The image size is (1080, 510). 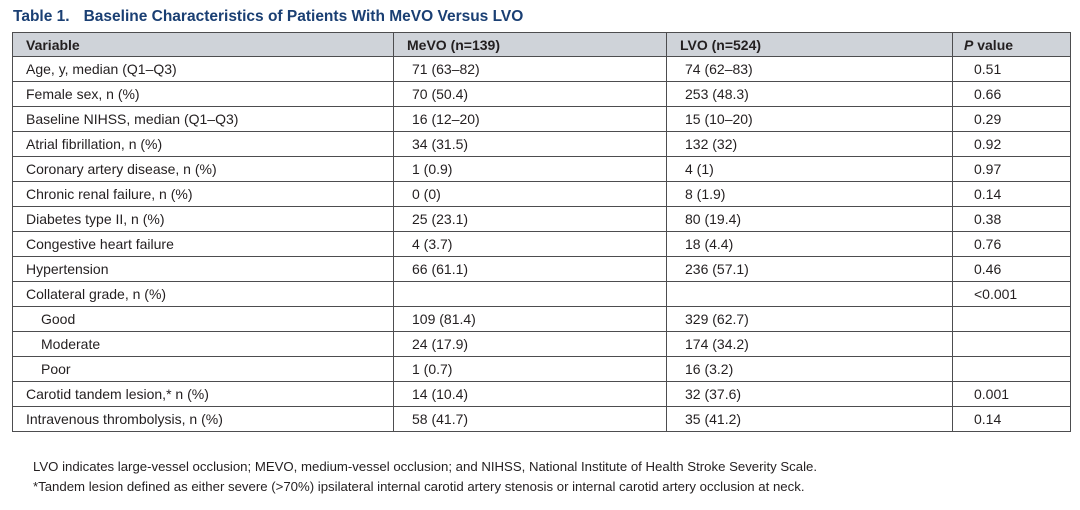 I want to click on cell-variable: Age, y, median (Q1–Q3), so click(x=203, y=69).